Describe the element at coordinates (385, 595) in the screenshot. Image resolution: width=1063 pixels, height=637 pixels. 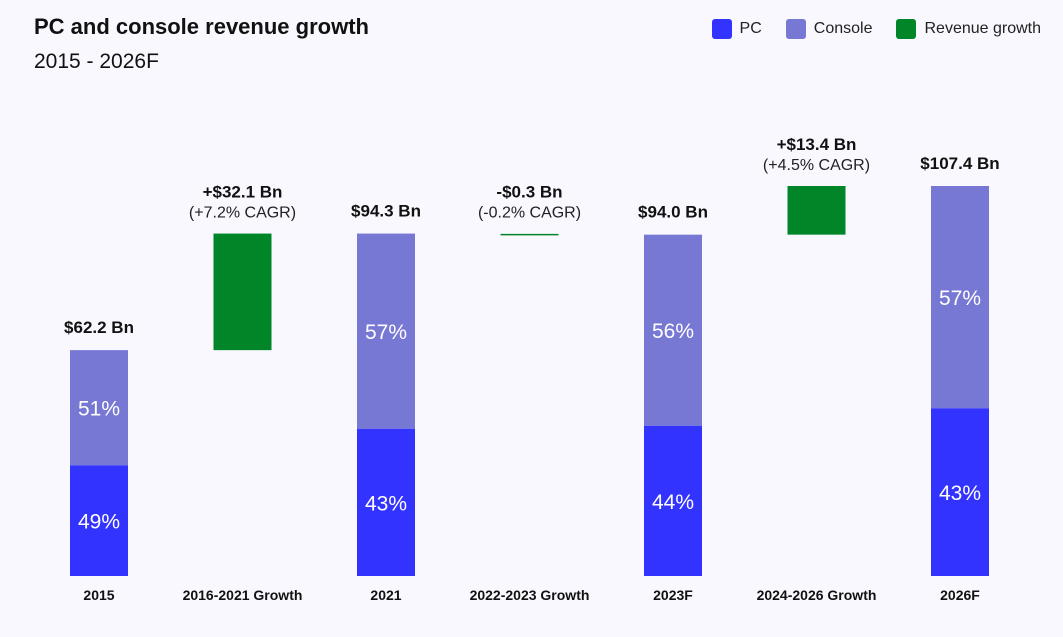
I see `x-tick-label-2021: 2021` at that location.